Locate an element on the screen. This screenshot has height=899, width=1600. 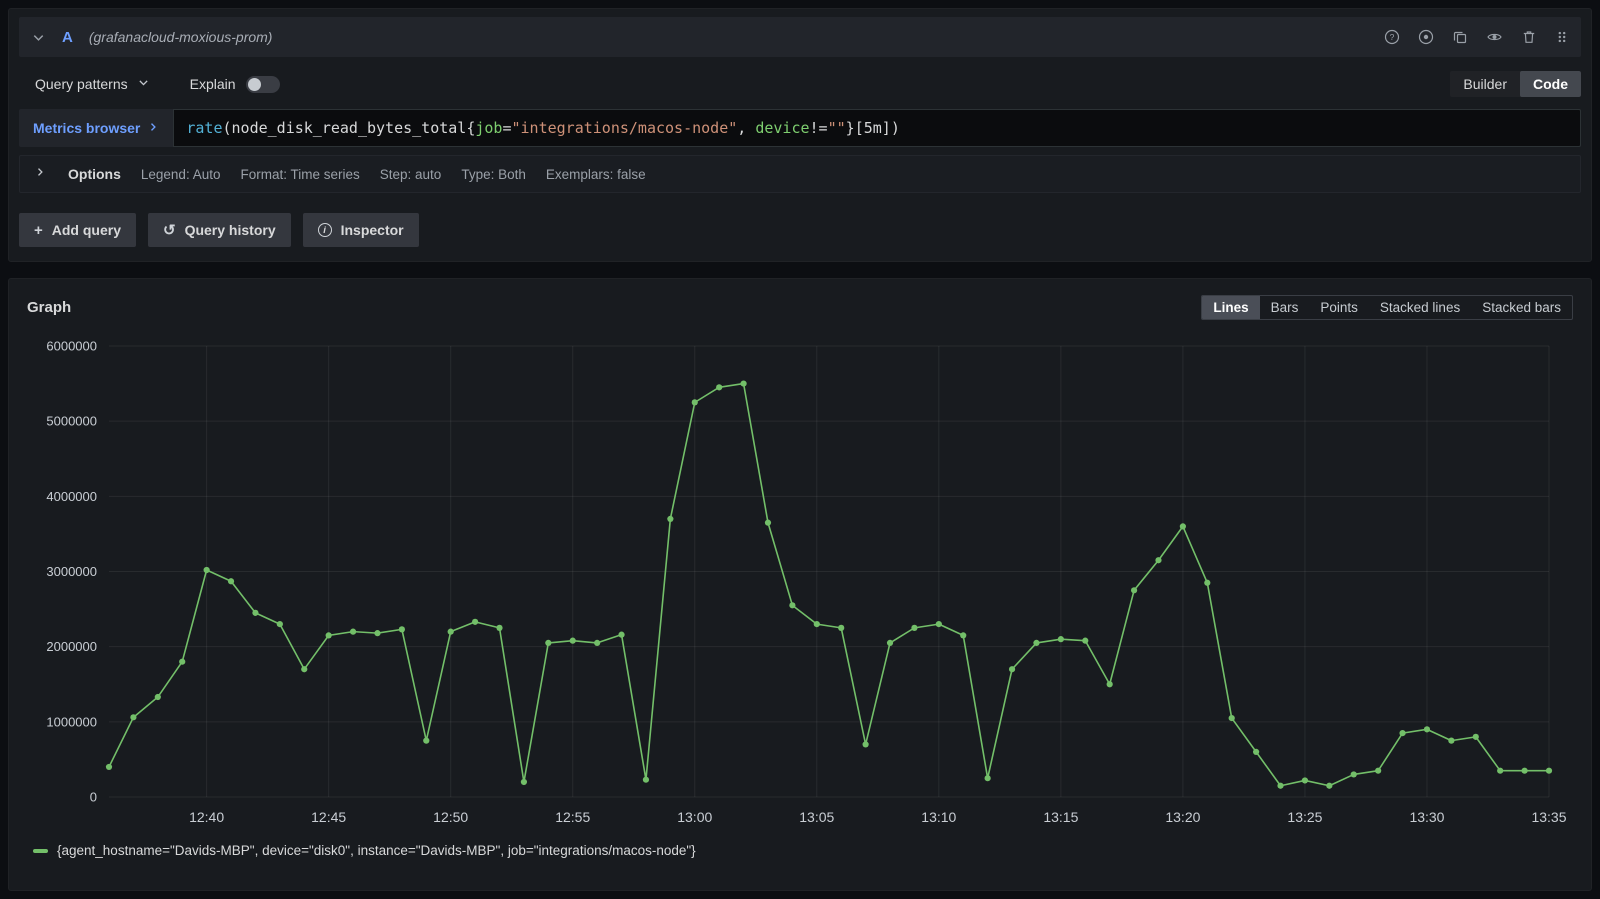
tab-stacked-bars: Stacked bars is located at coordinates (1521, 307).